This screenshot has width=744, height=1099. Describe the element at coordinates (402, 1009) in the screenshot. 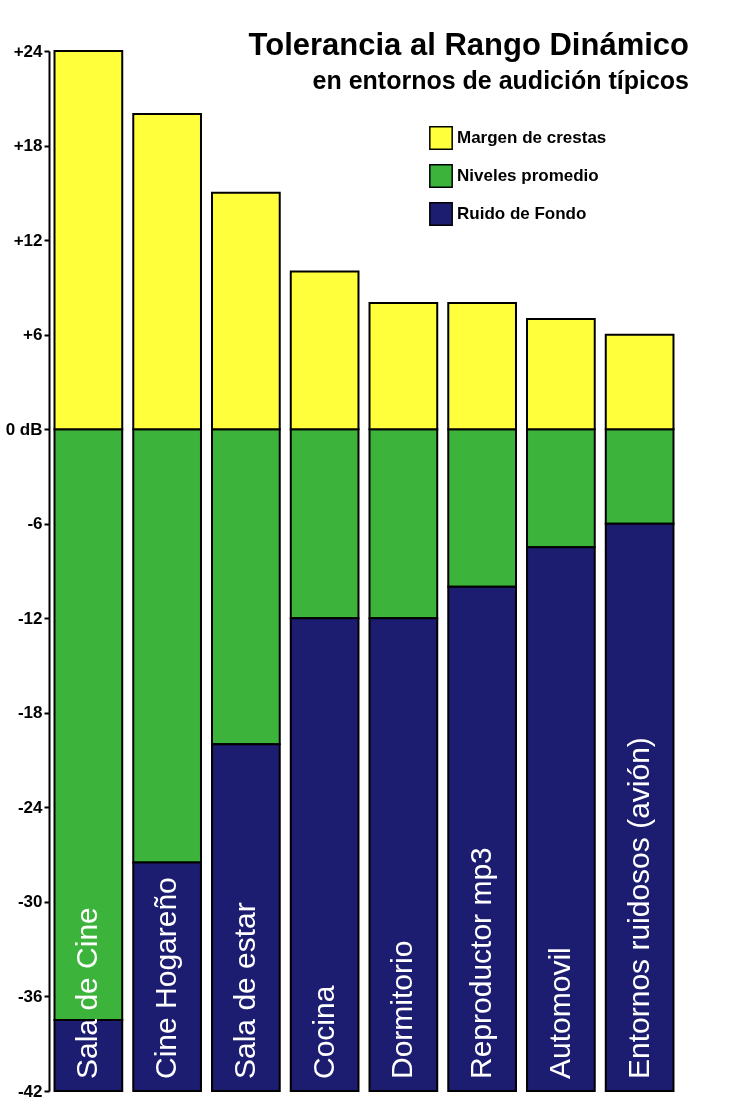

I see `x-tick-label: Dormitorio` at that location.